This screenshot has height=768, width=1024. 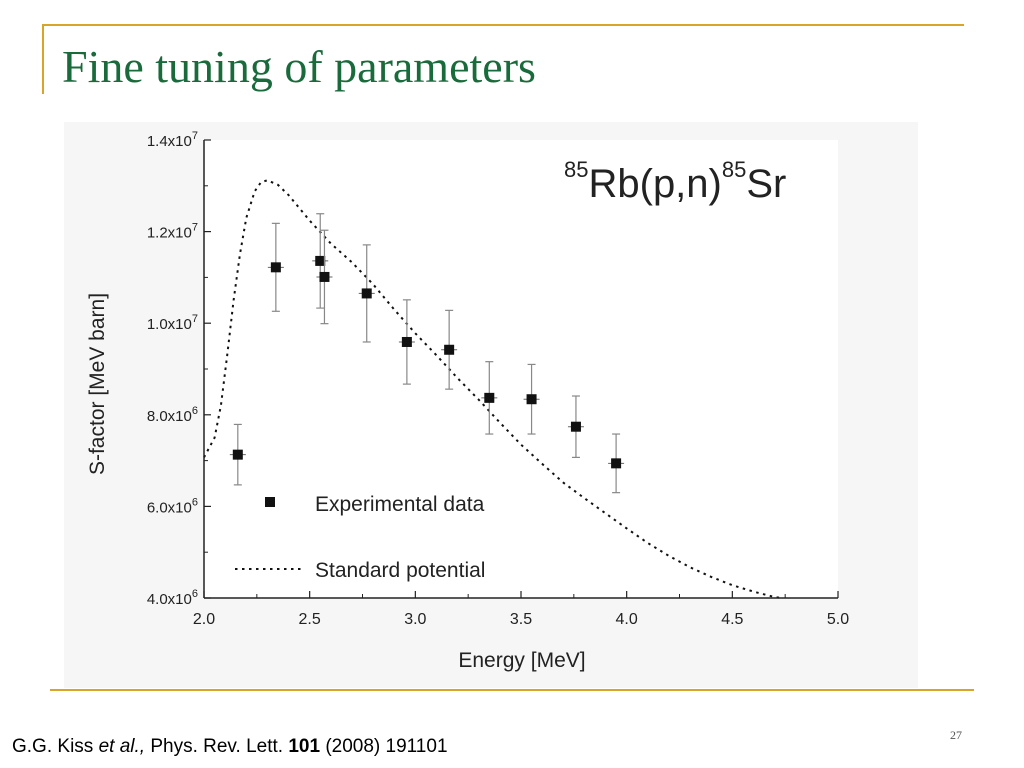 I want to click on x-tick-label: 5.0, so click(x=838, y=619).